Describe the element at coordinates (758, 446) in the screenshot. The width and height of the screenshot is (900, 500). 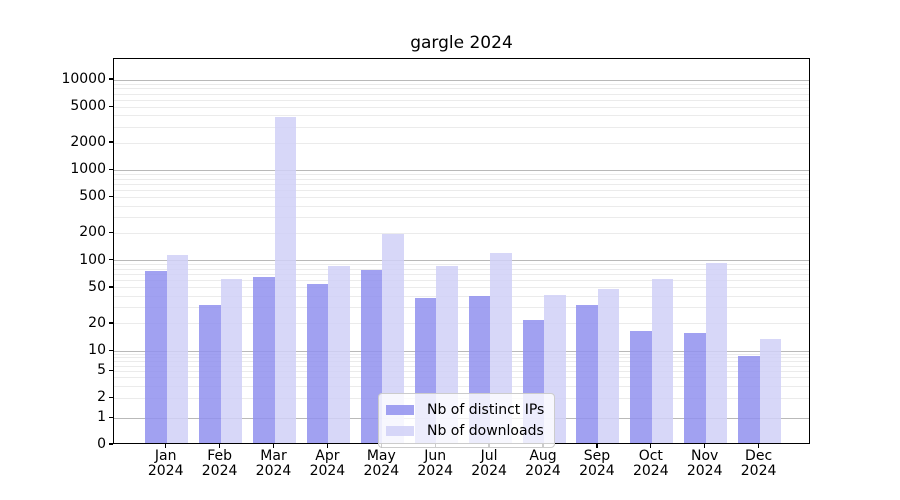
I see `x-tick-mark-dec` at that location.